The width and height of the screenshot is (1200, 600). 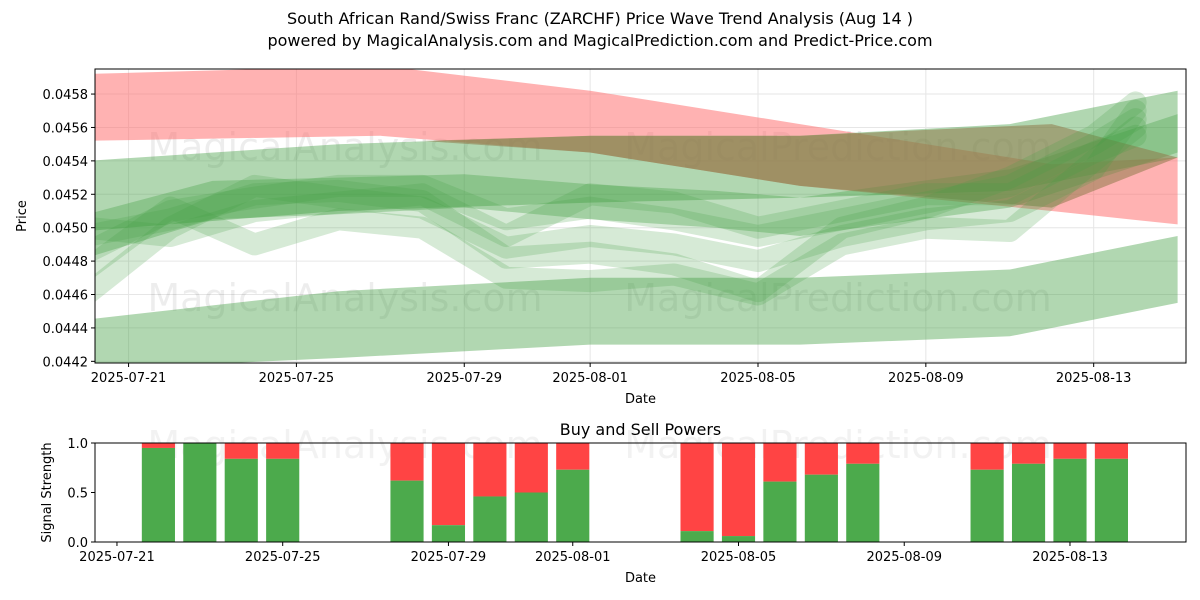 What do you see at coordinates (77, 444) in the screenshot?
I see `y-tick-label: 1.0` at bounding box center [77, 444].